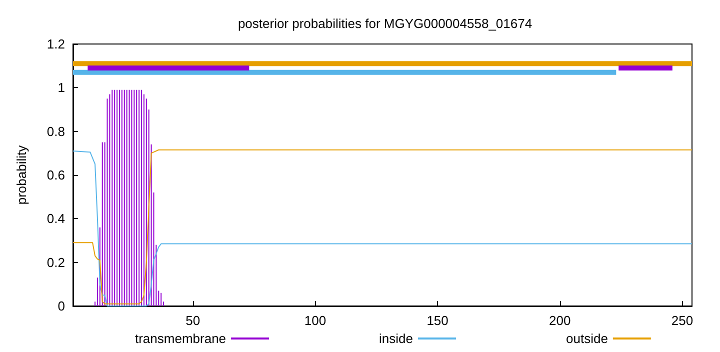  I want to click on x-tick-label: 200, so click(560, 320).